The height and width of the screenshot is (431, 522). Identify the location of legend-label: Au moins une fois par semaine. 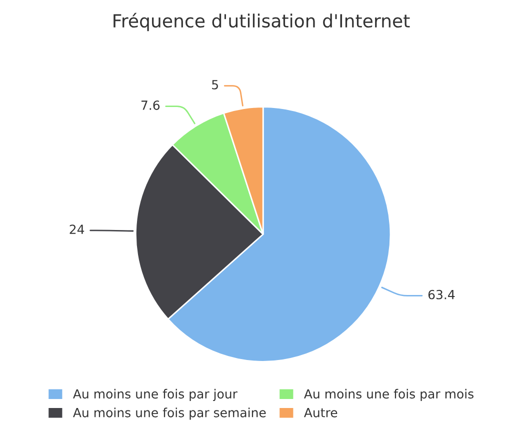
(169, 414).